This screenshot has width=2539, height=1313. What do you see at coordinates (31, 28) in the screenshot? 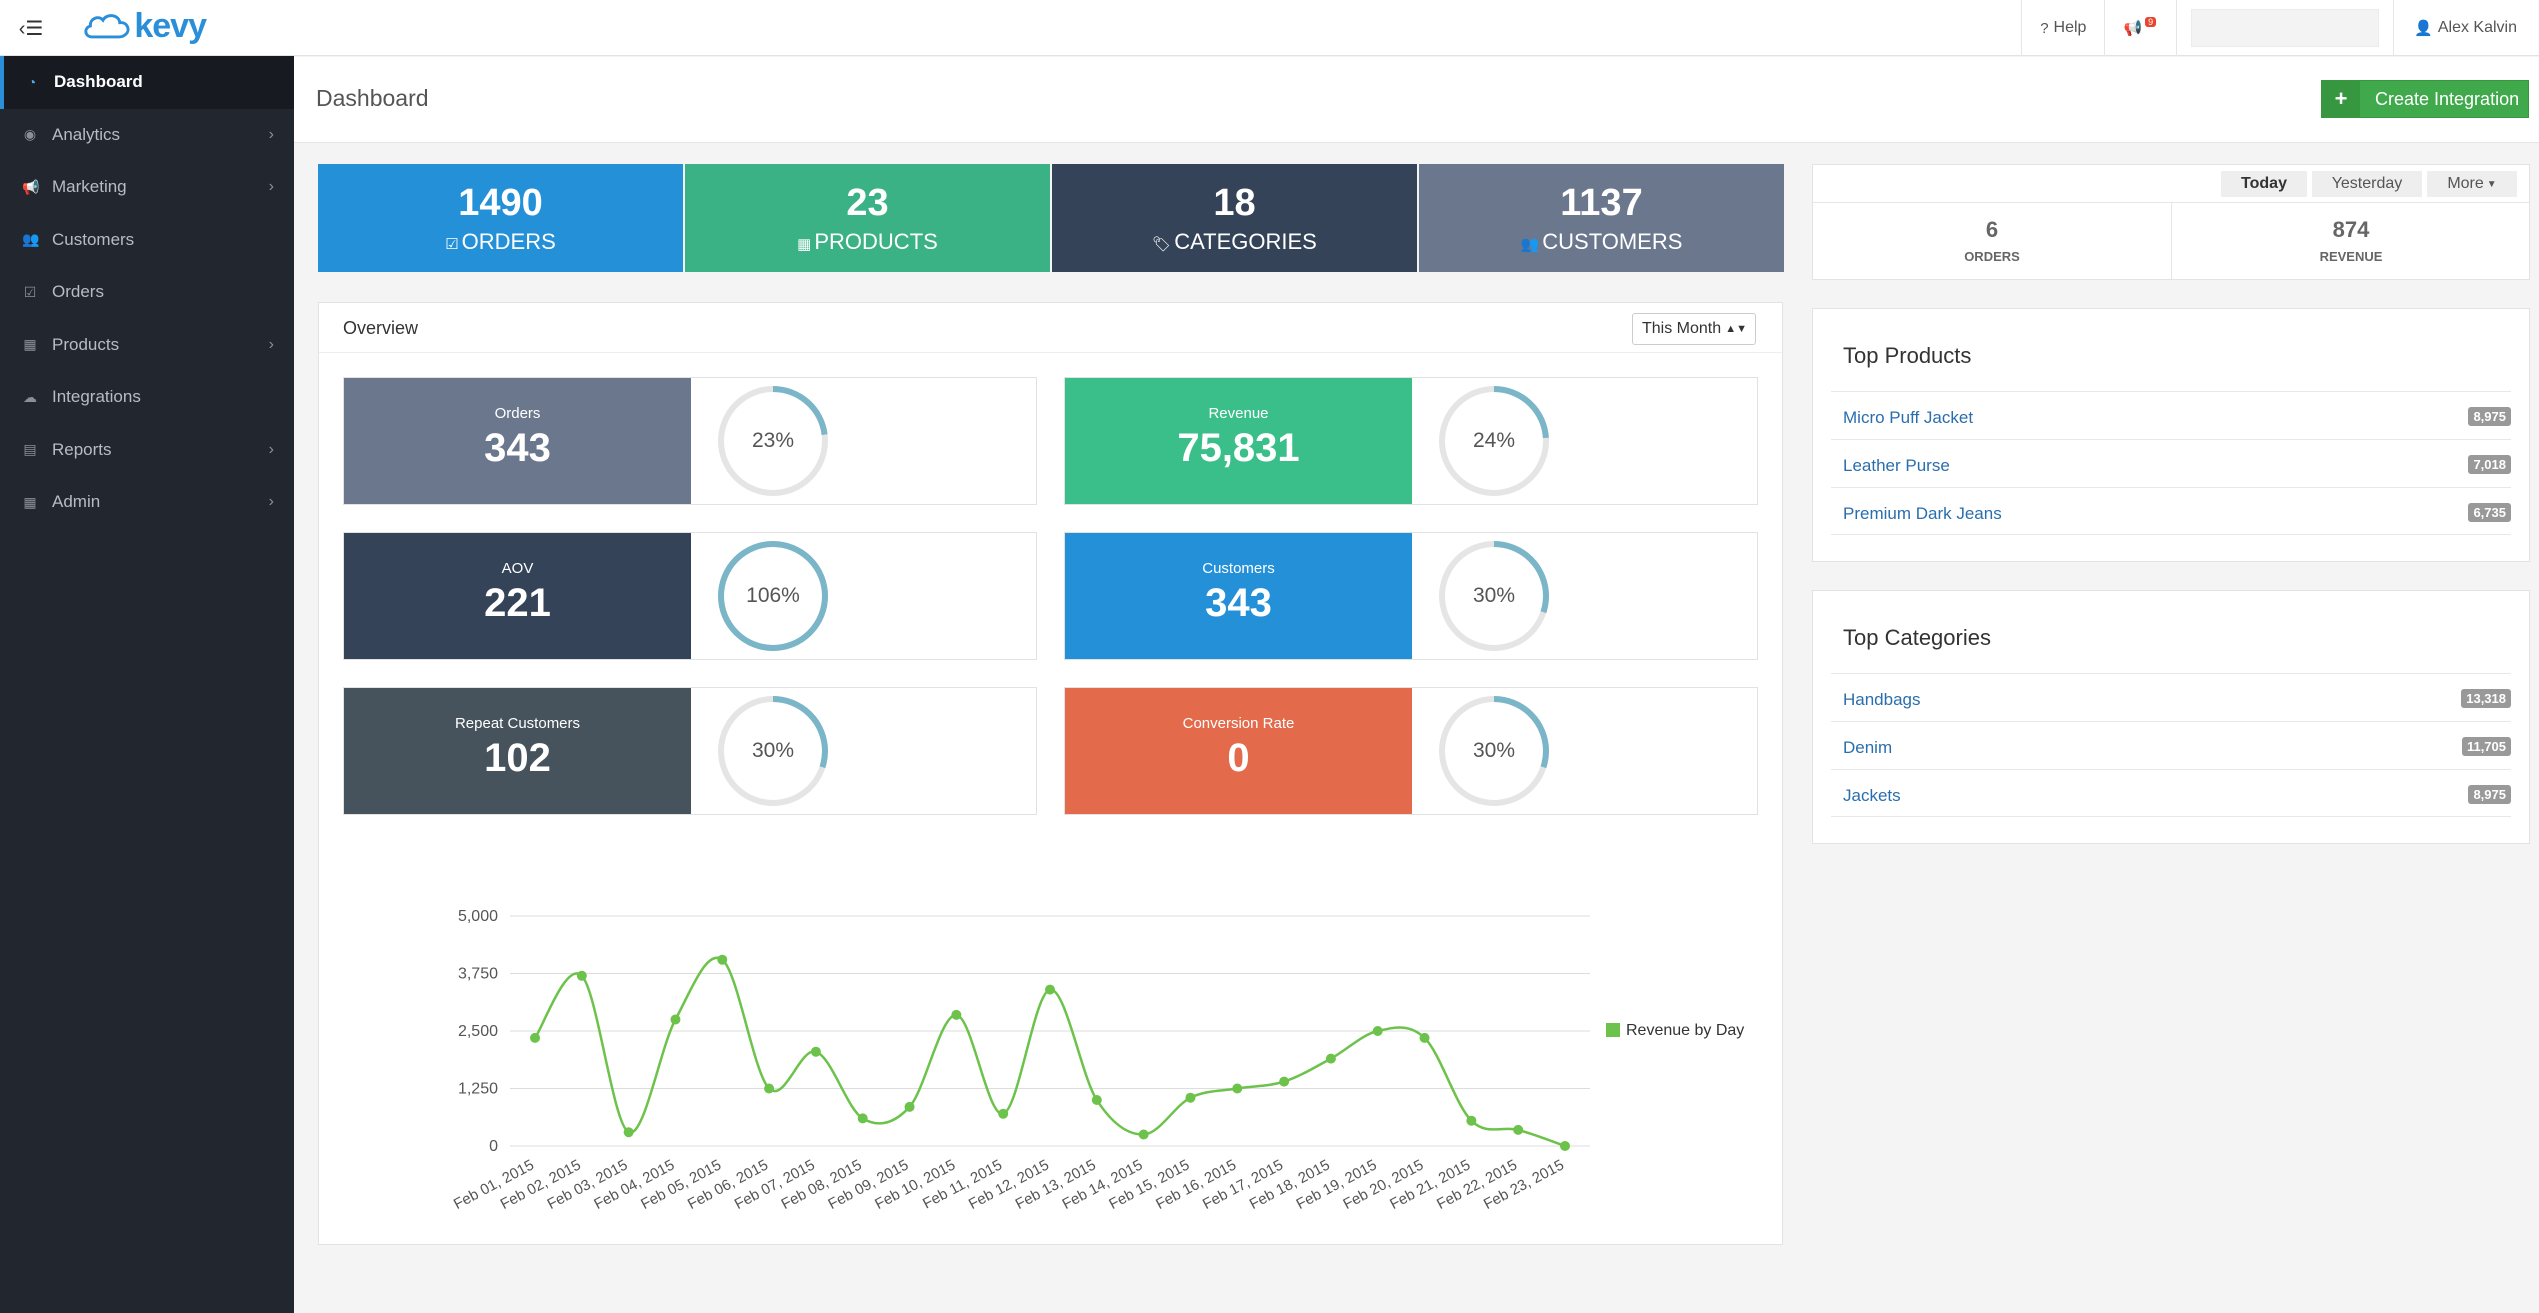
I see `sidebar-toggle-button: ‹☰` at bounding box center [31, 28].